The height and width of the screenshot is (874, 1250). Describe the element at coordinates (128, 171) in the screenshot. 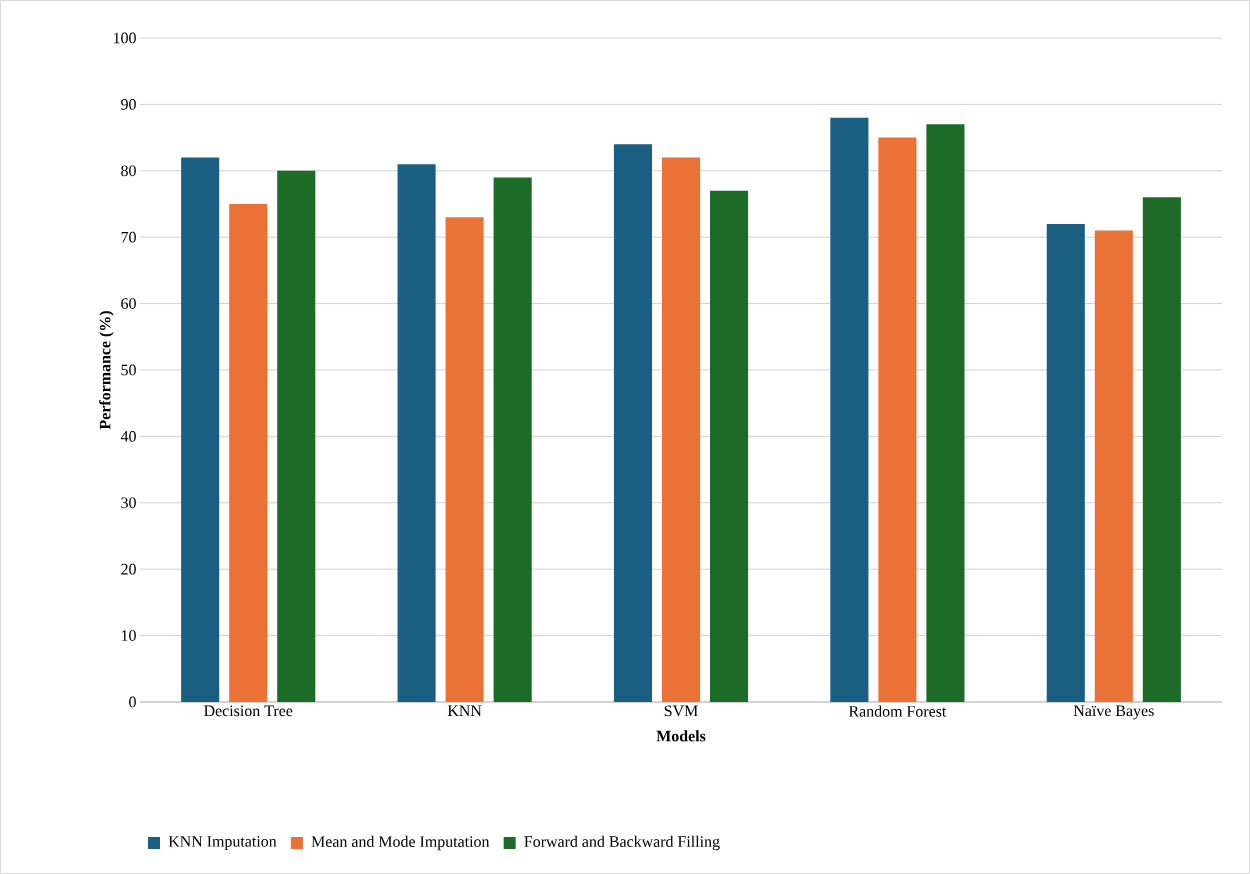

I see `y-tick-label: 80` at that location.